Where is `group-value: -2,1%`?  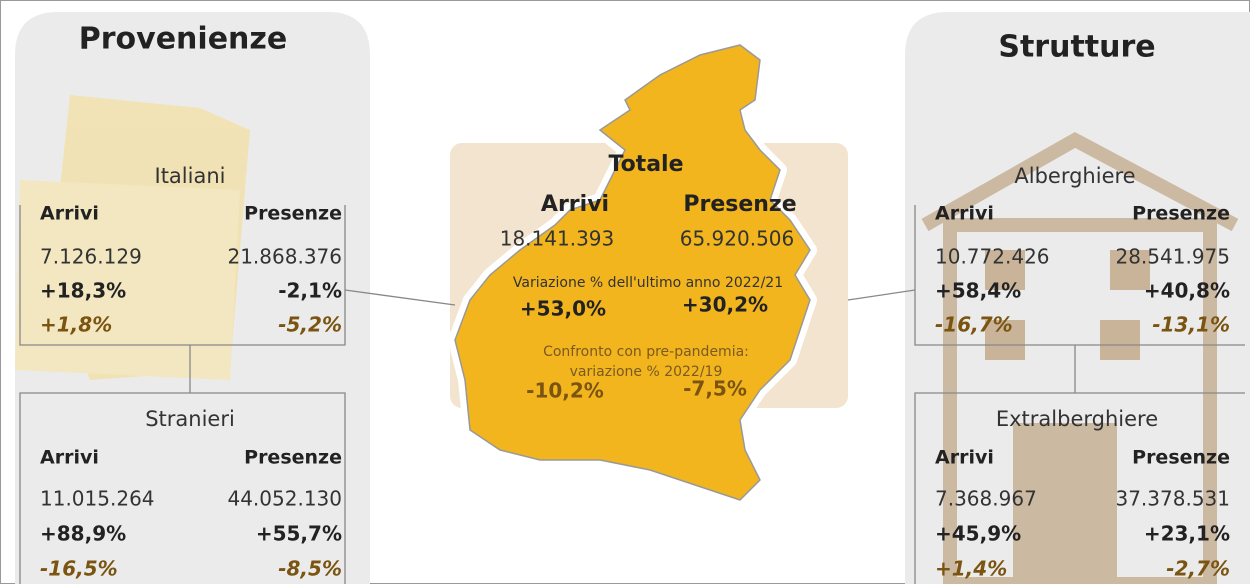 group-value: -2,1% is located at coordinates (310, 291).